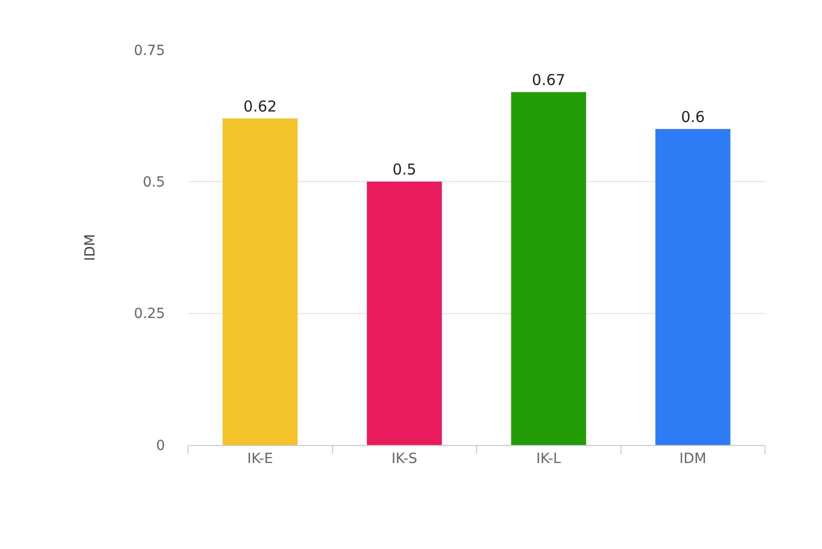 This screenshot has height=549, width=822. What do you see at coordinates (692, 117) in the screenshot?
I see `data-label: 0.6` at bounding box center [692, 117].